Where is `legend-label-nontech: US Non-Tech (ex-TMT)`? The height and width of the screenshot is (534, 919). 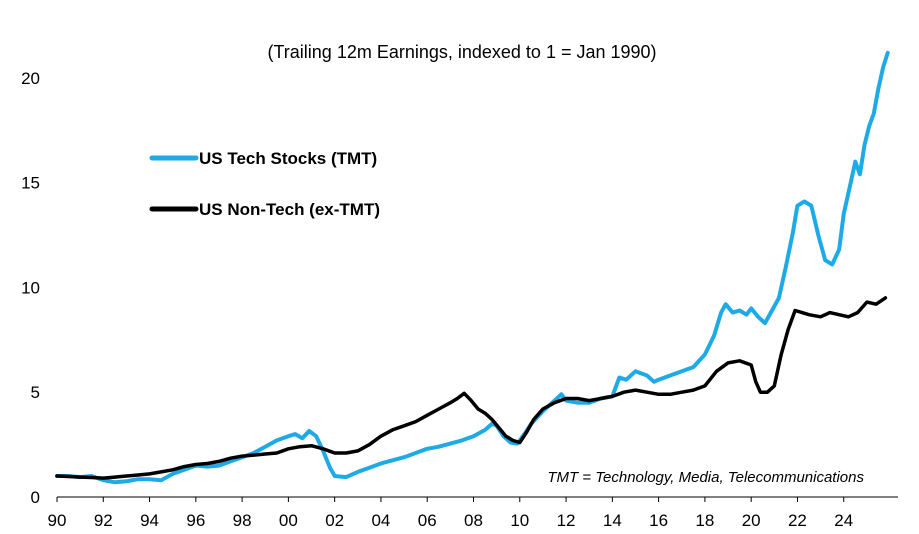 legend-label-nontech: US Non-Tech (ex-TMT) is located at coordinates (289, 209).